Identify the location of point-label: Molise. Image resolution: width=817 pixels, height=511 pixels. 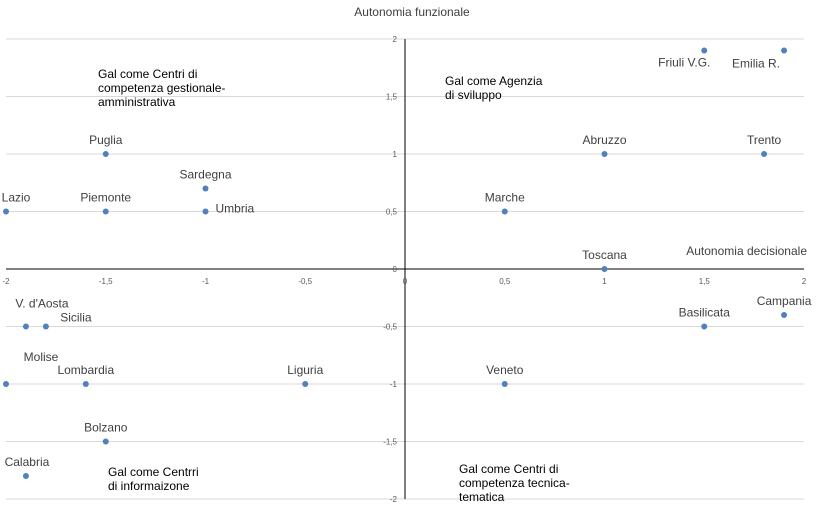
(41, 357).